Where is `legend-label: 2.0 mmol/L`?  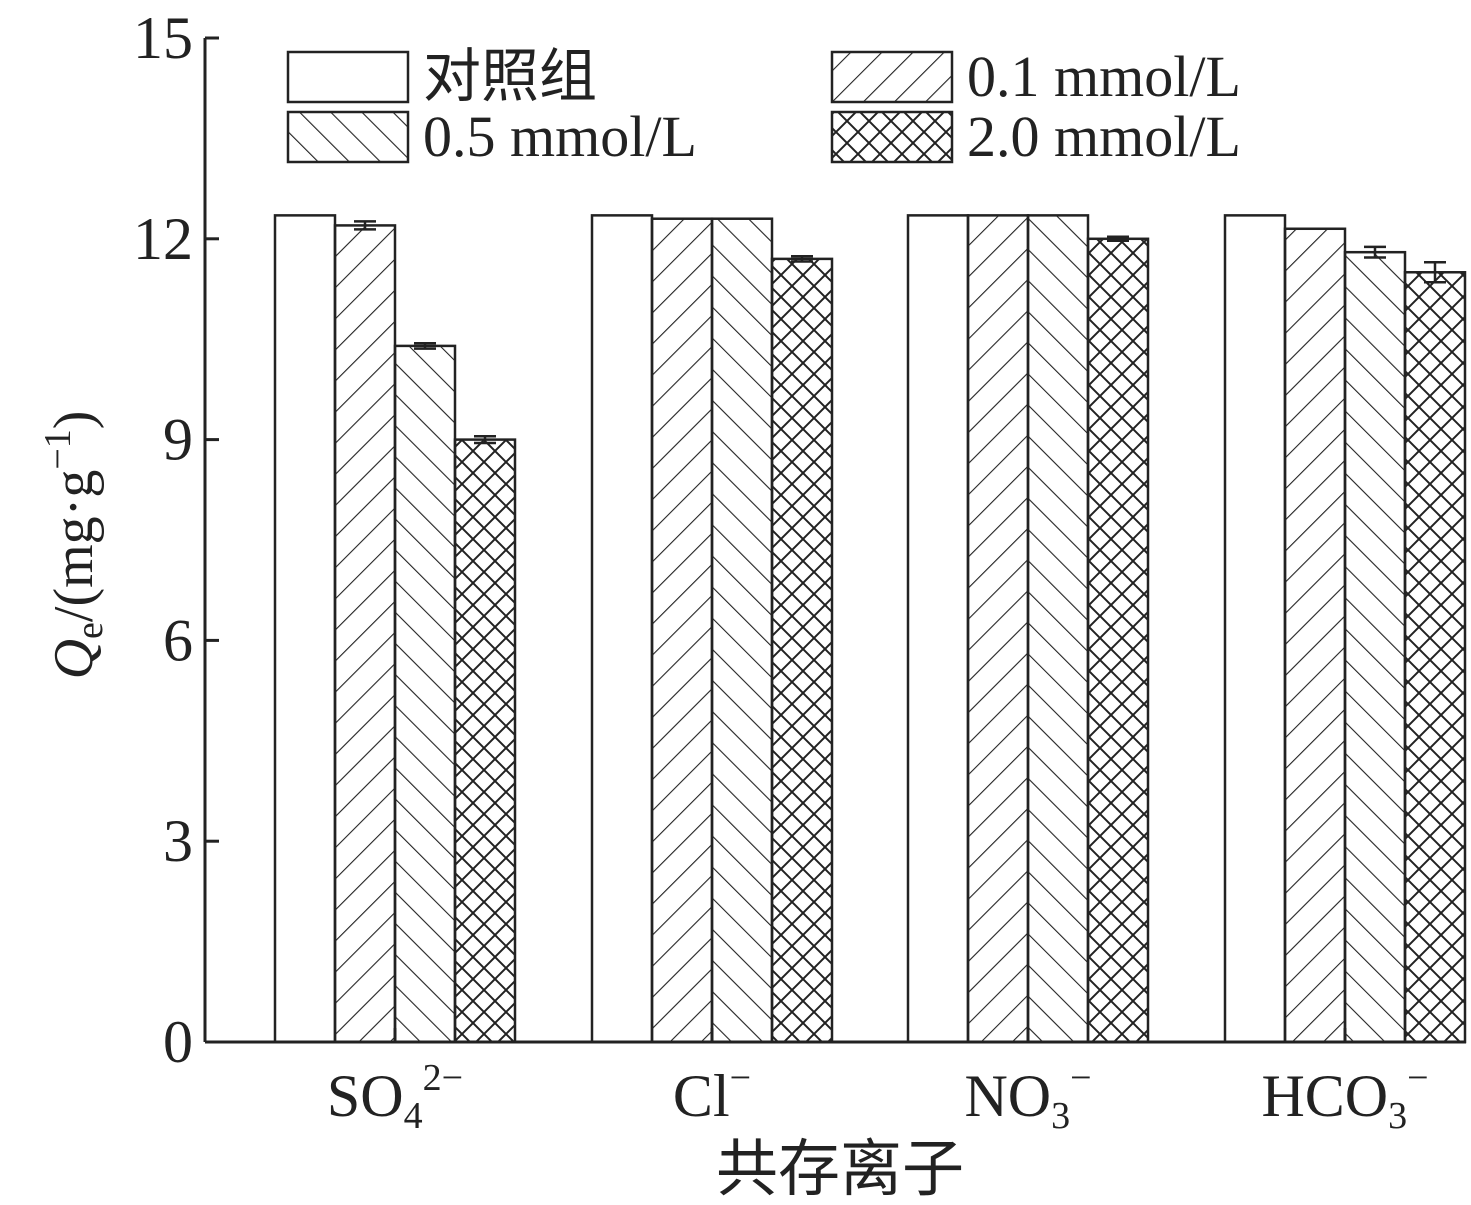
legend-label: 2.0 mmol/L is located at coordinates (1104, 136).